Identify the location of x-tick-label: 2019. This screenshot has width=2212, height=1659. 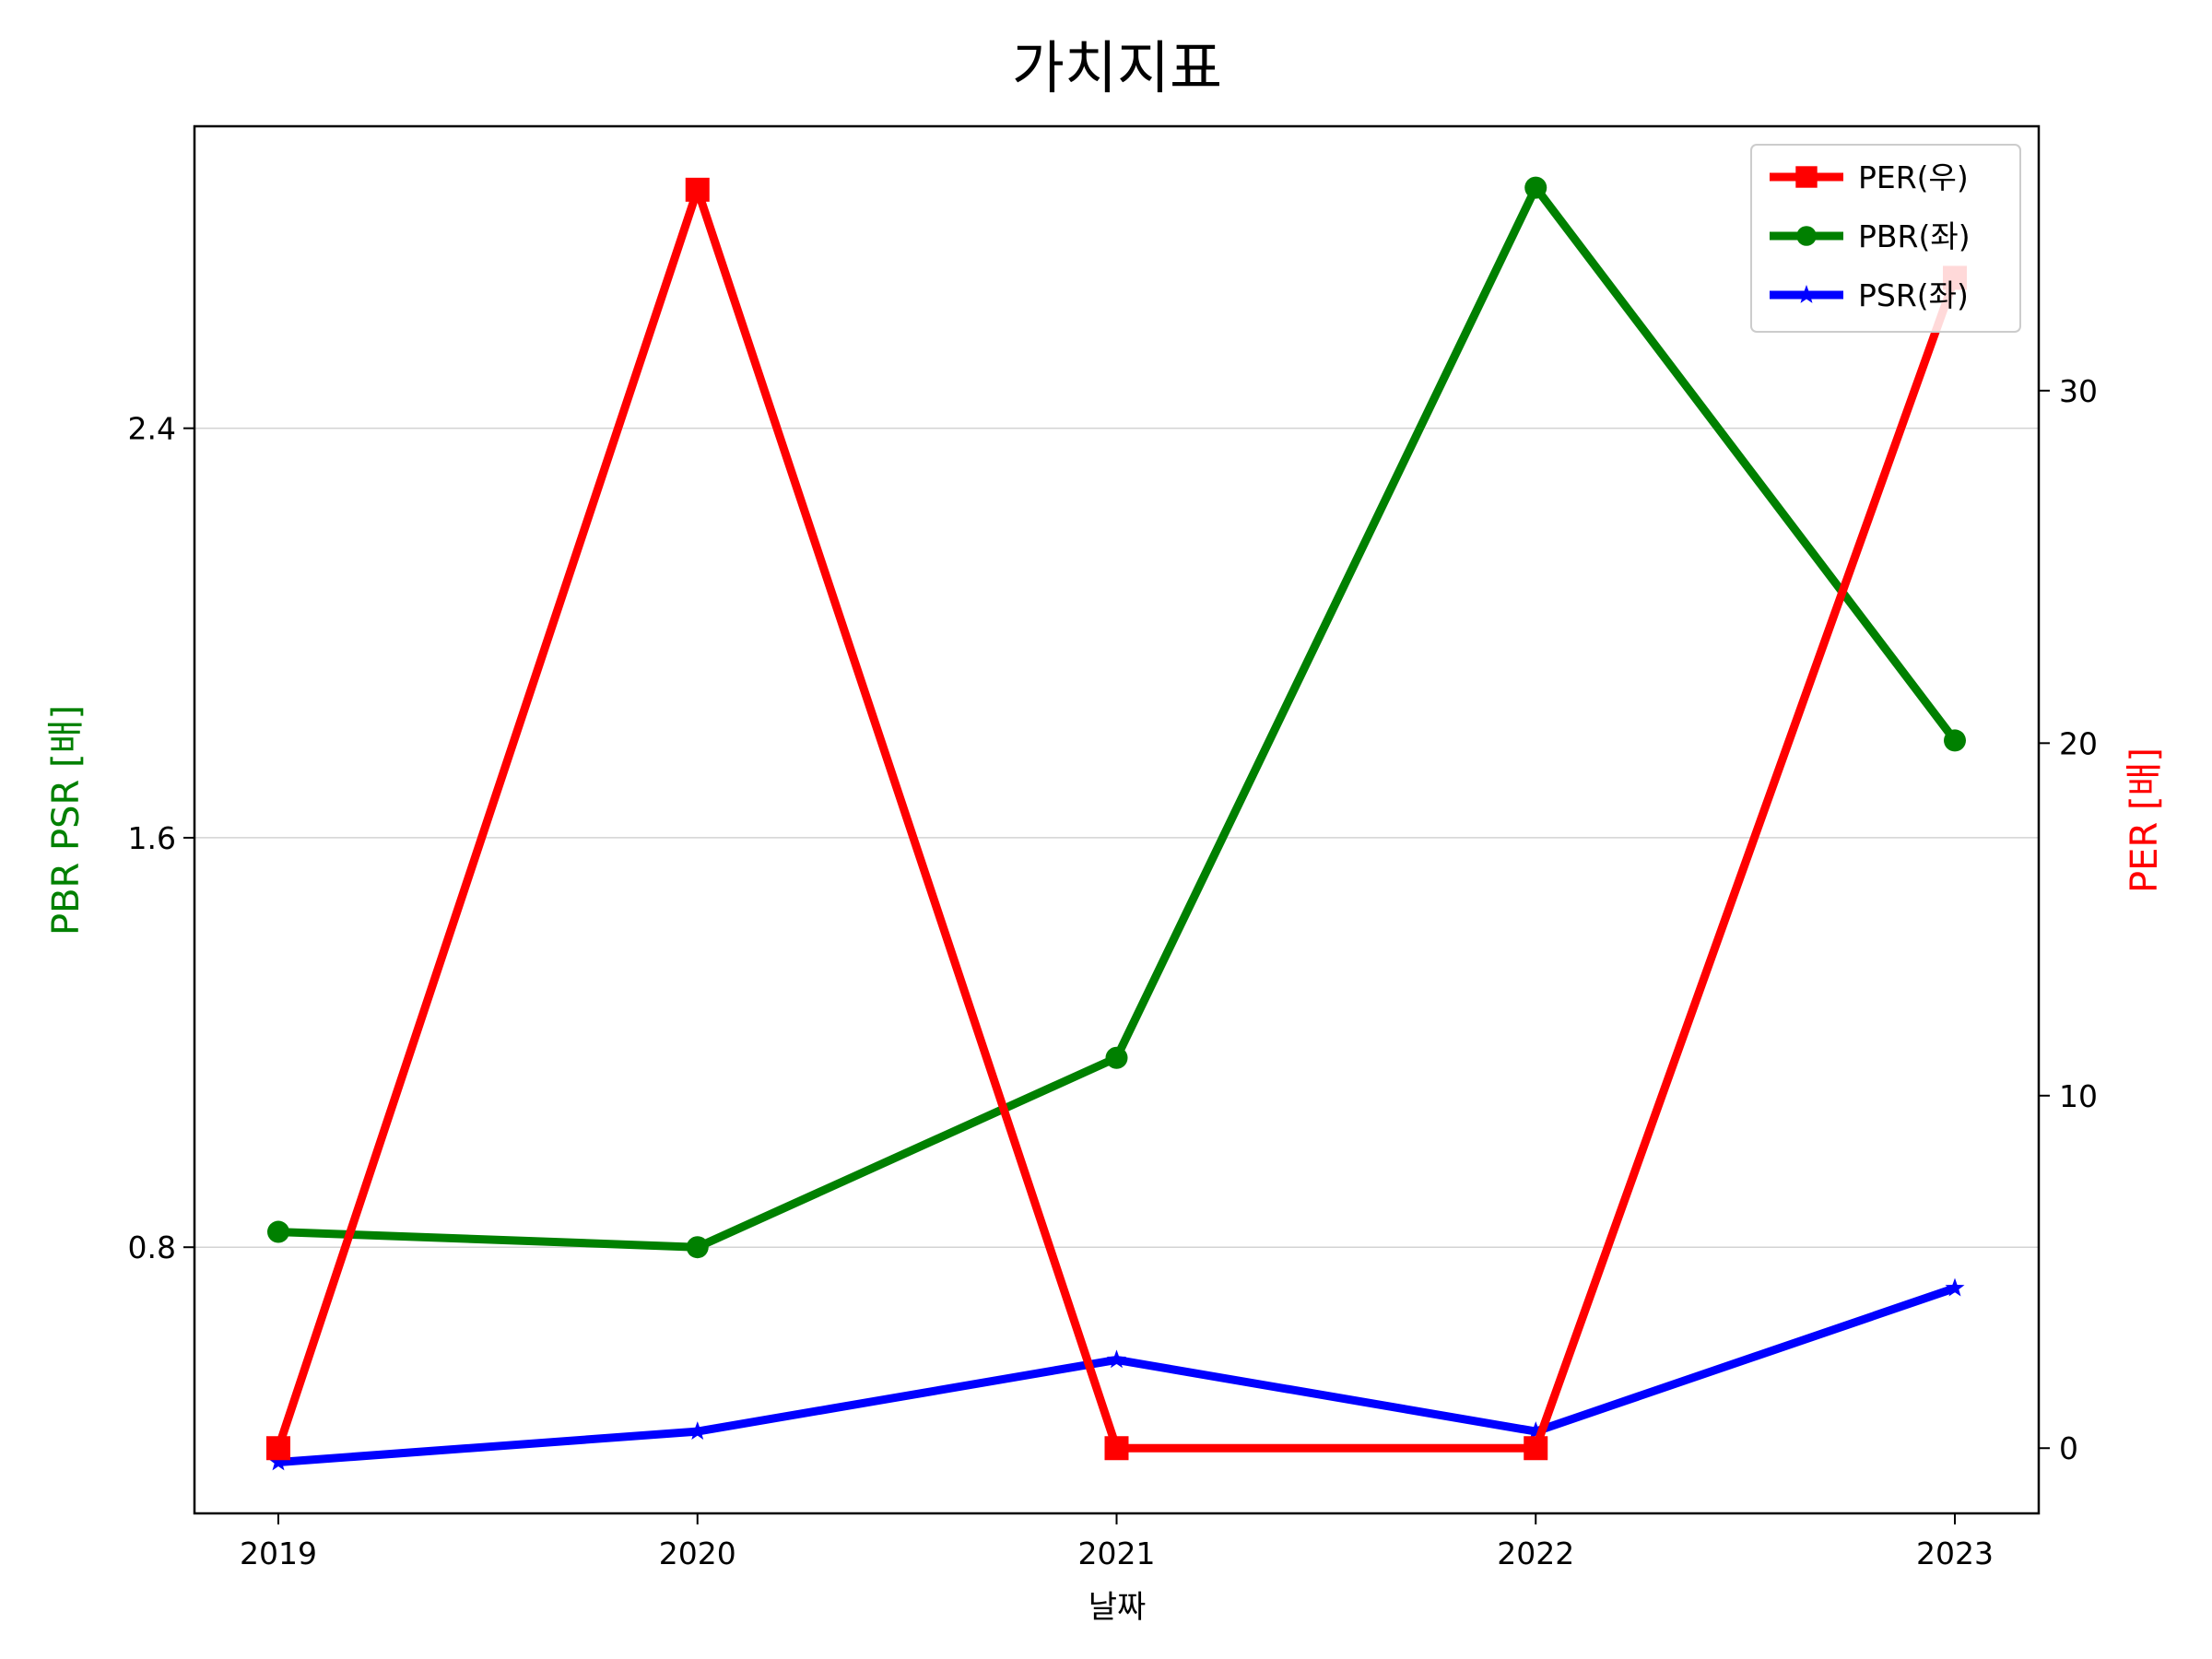
(278, 1553).